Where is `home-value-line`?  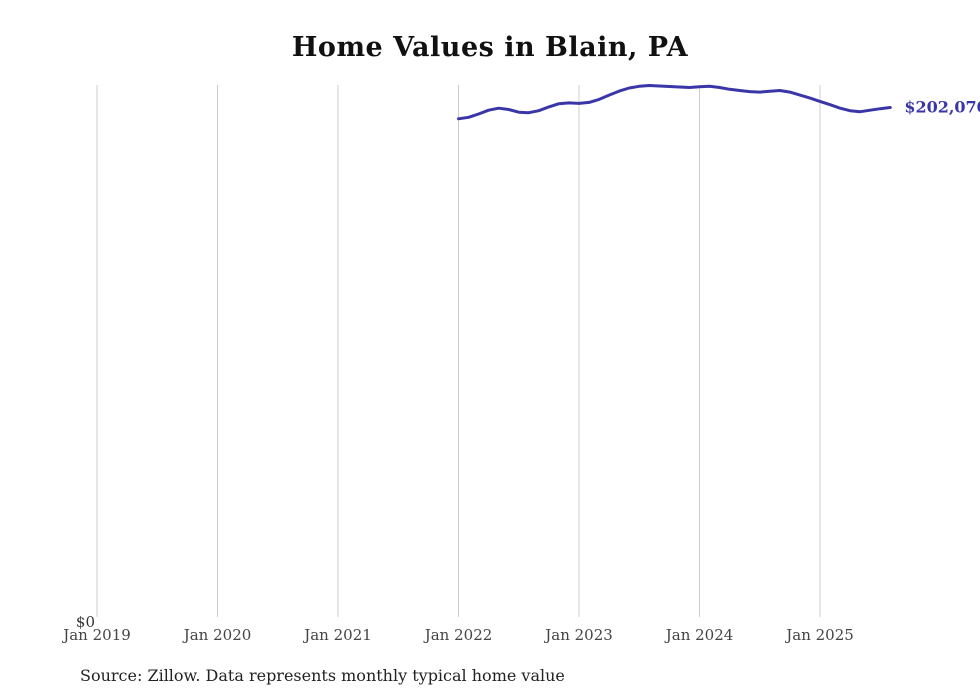 home-value-line is located at coordinates (674, 102).